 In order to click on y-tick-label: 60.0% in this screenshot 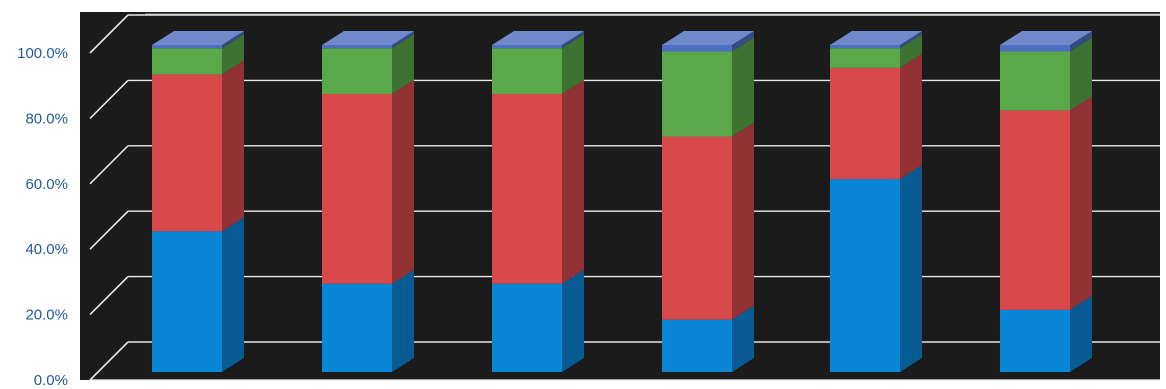, I will do `click(46, 184)`.